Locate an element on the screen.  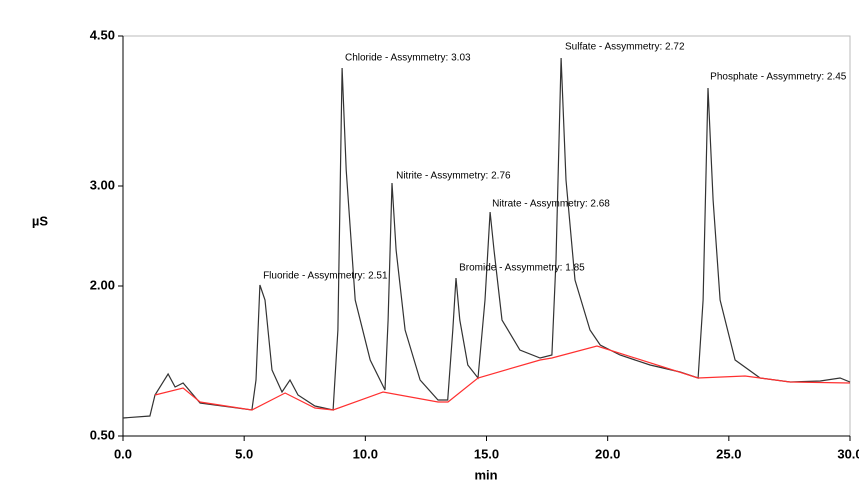
x-tick-label: 0.0 is located at coordinates (123, 453).